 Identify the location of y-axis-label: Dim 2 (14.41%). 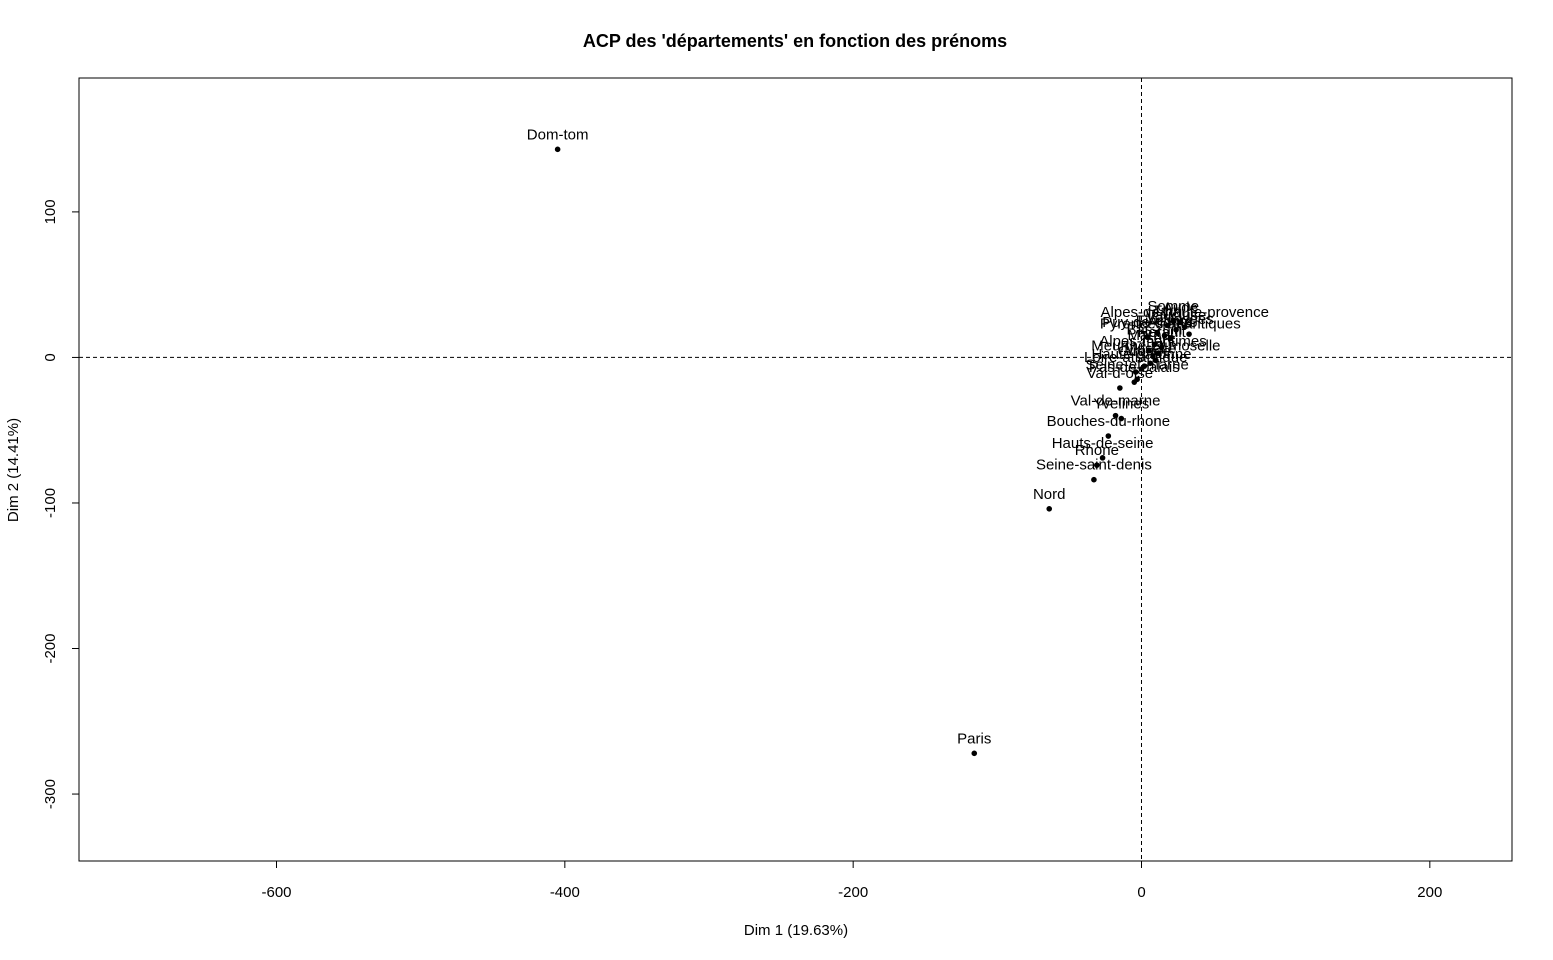
(13, 470).